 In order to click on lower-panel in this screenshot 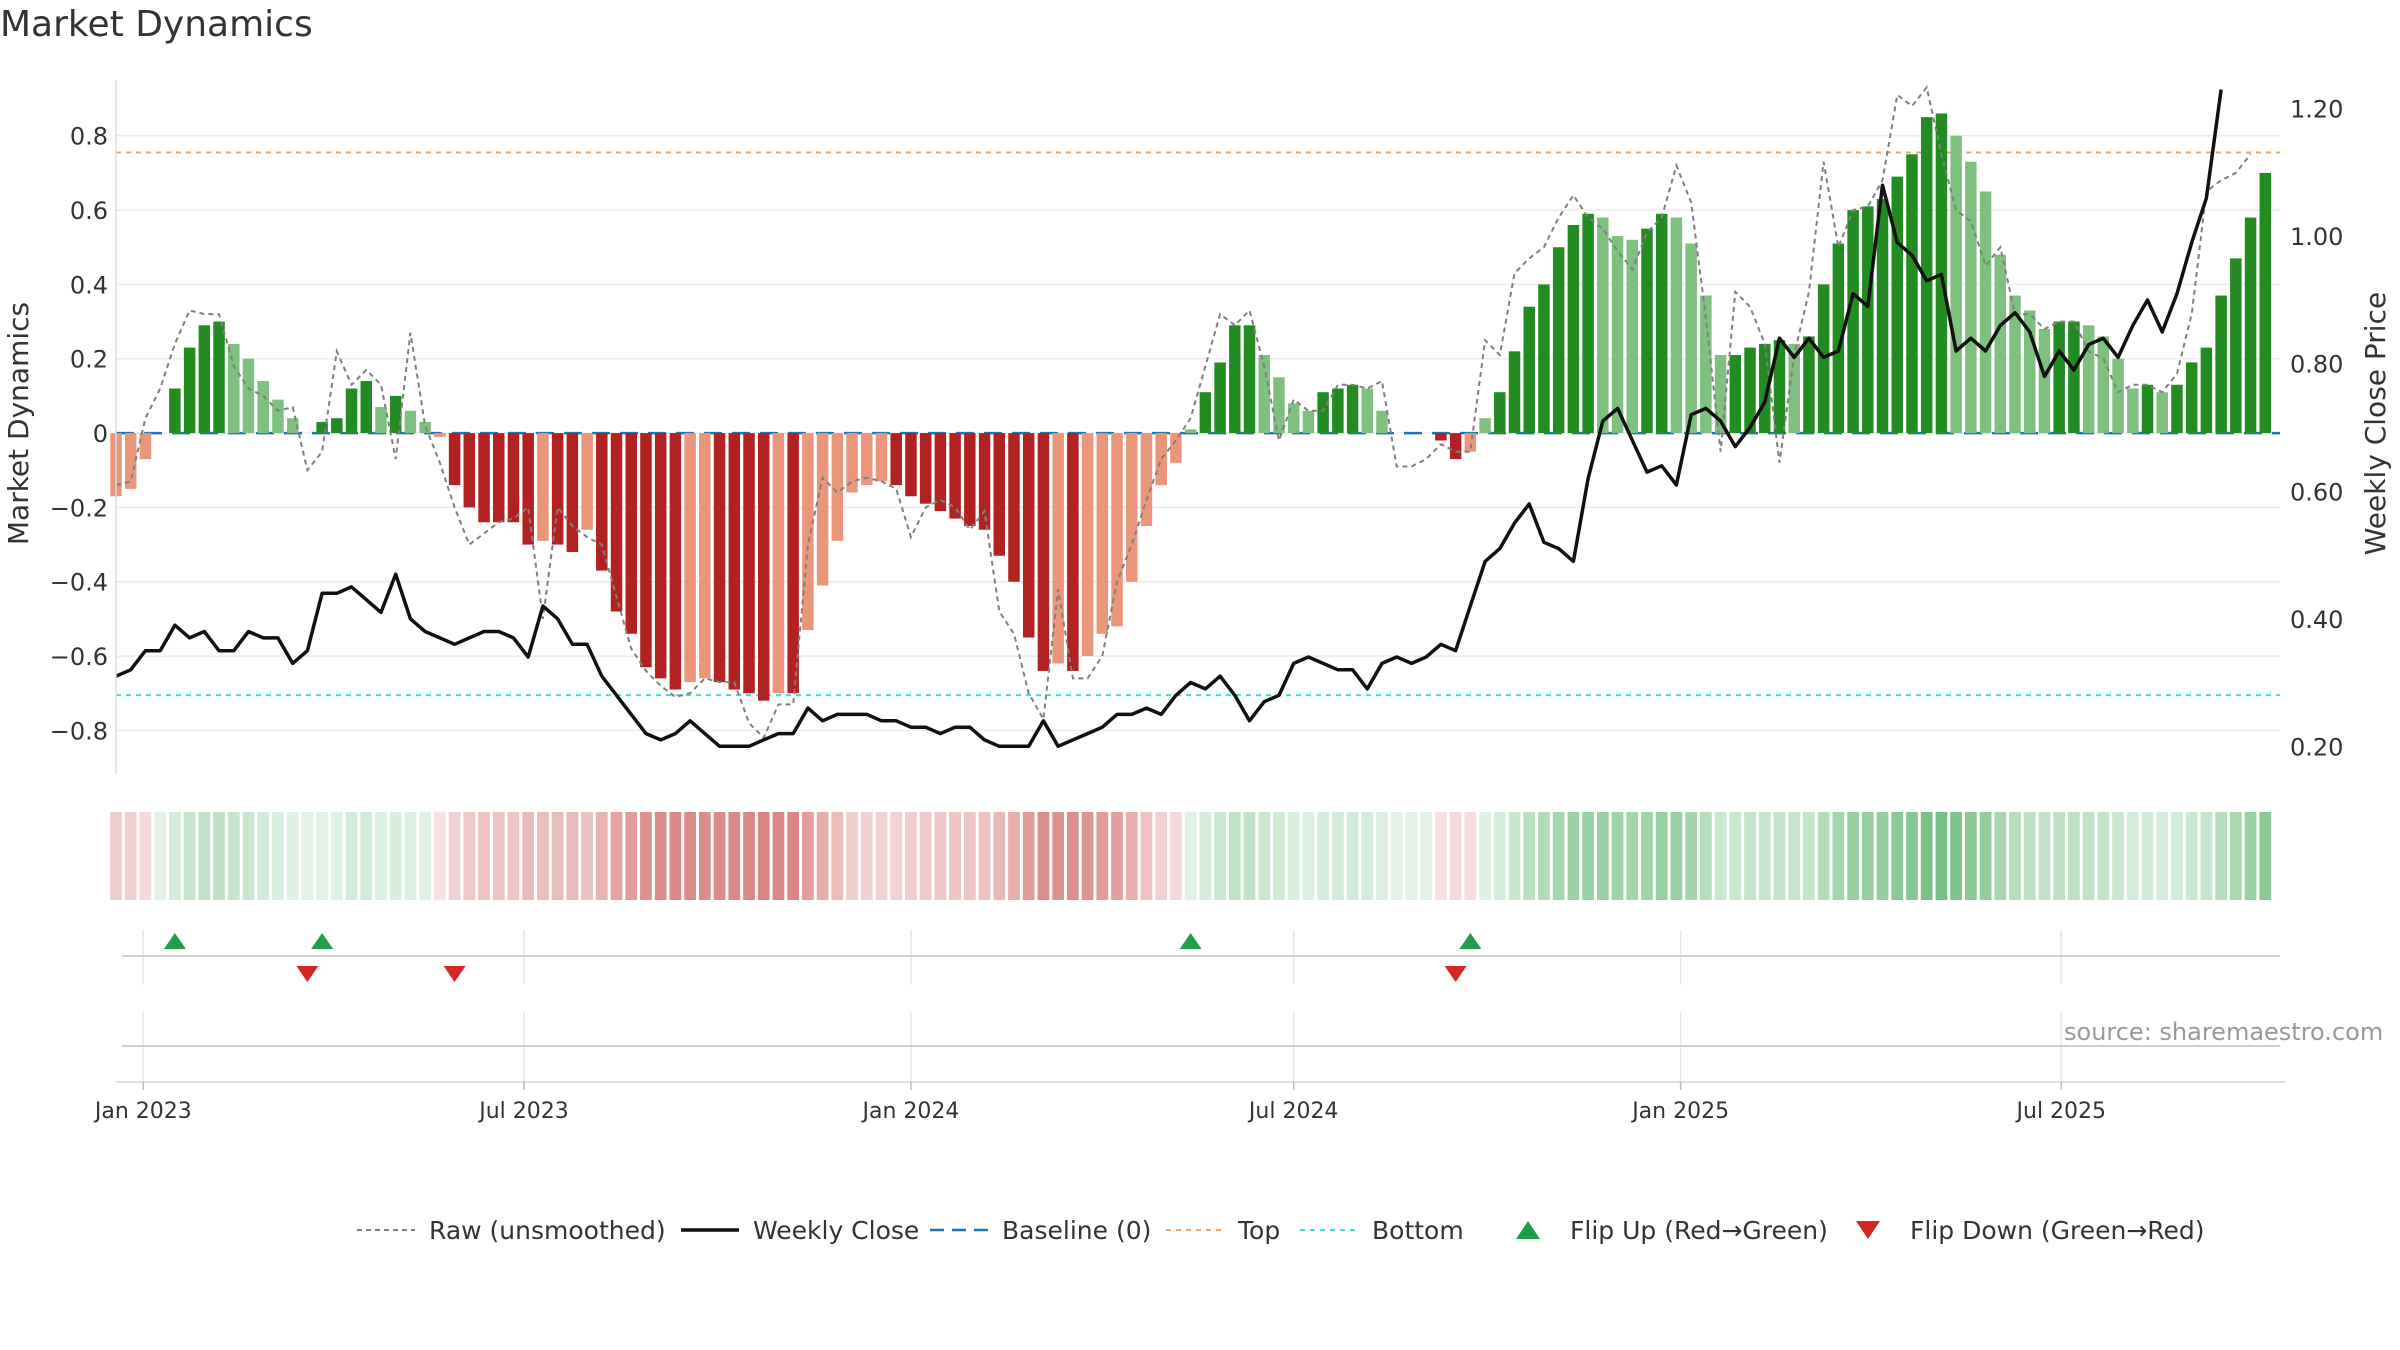, I will do `click(1200, 1047)`.